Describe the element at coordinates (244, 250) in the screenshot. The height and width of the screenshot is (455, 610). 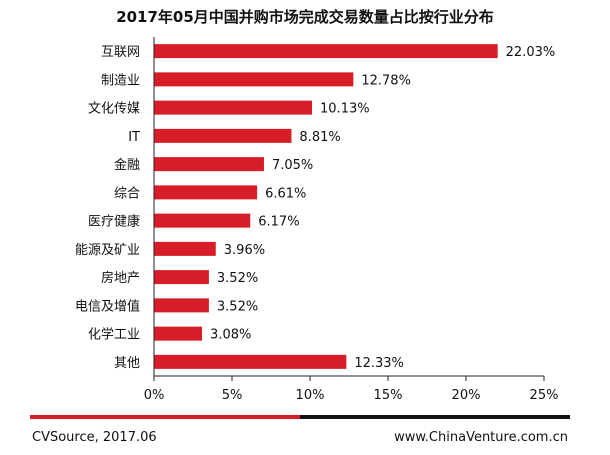
I see `data-label: 3.96%` at that location.